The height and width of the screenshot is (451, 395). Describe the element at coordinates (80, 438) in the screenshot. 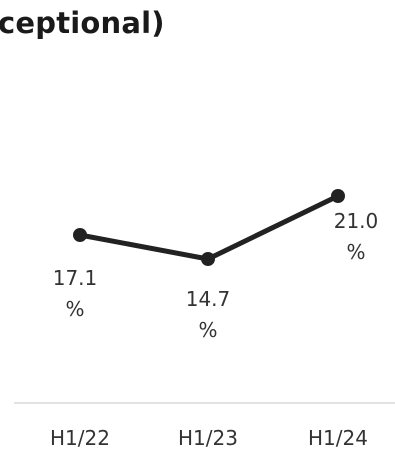

I see `x-tick-label-h1-22: H1/22` at that location.